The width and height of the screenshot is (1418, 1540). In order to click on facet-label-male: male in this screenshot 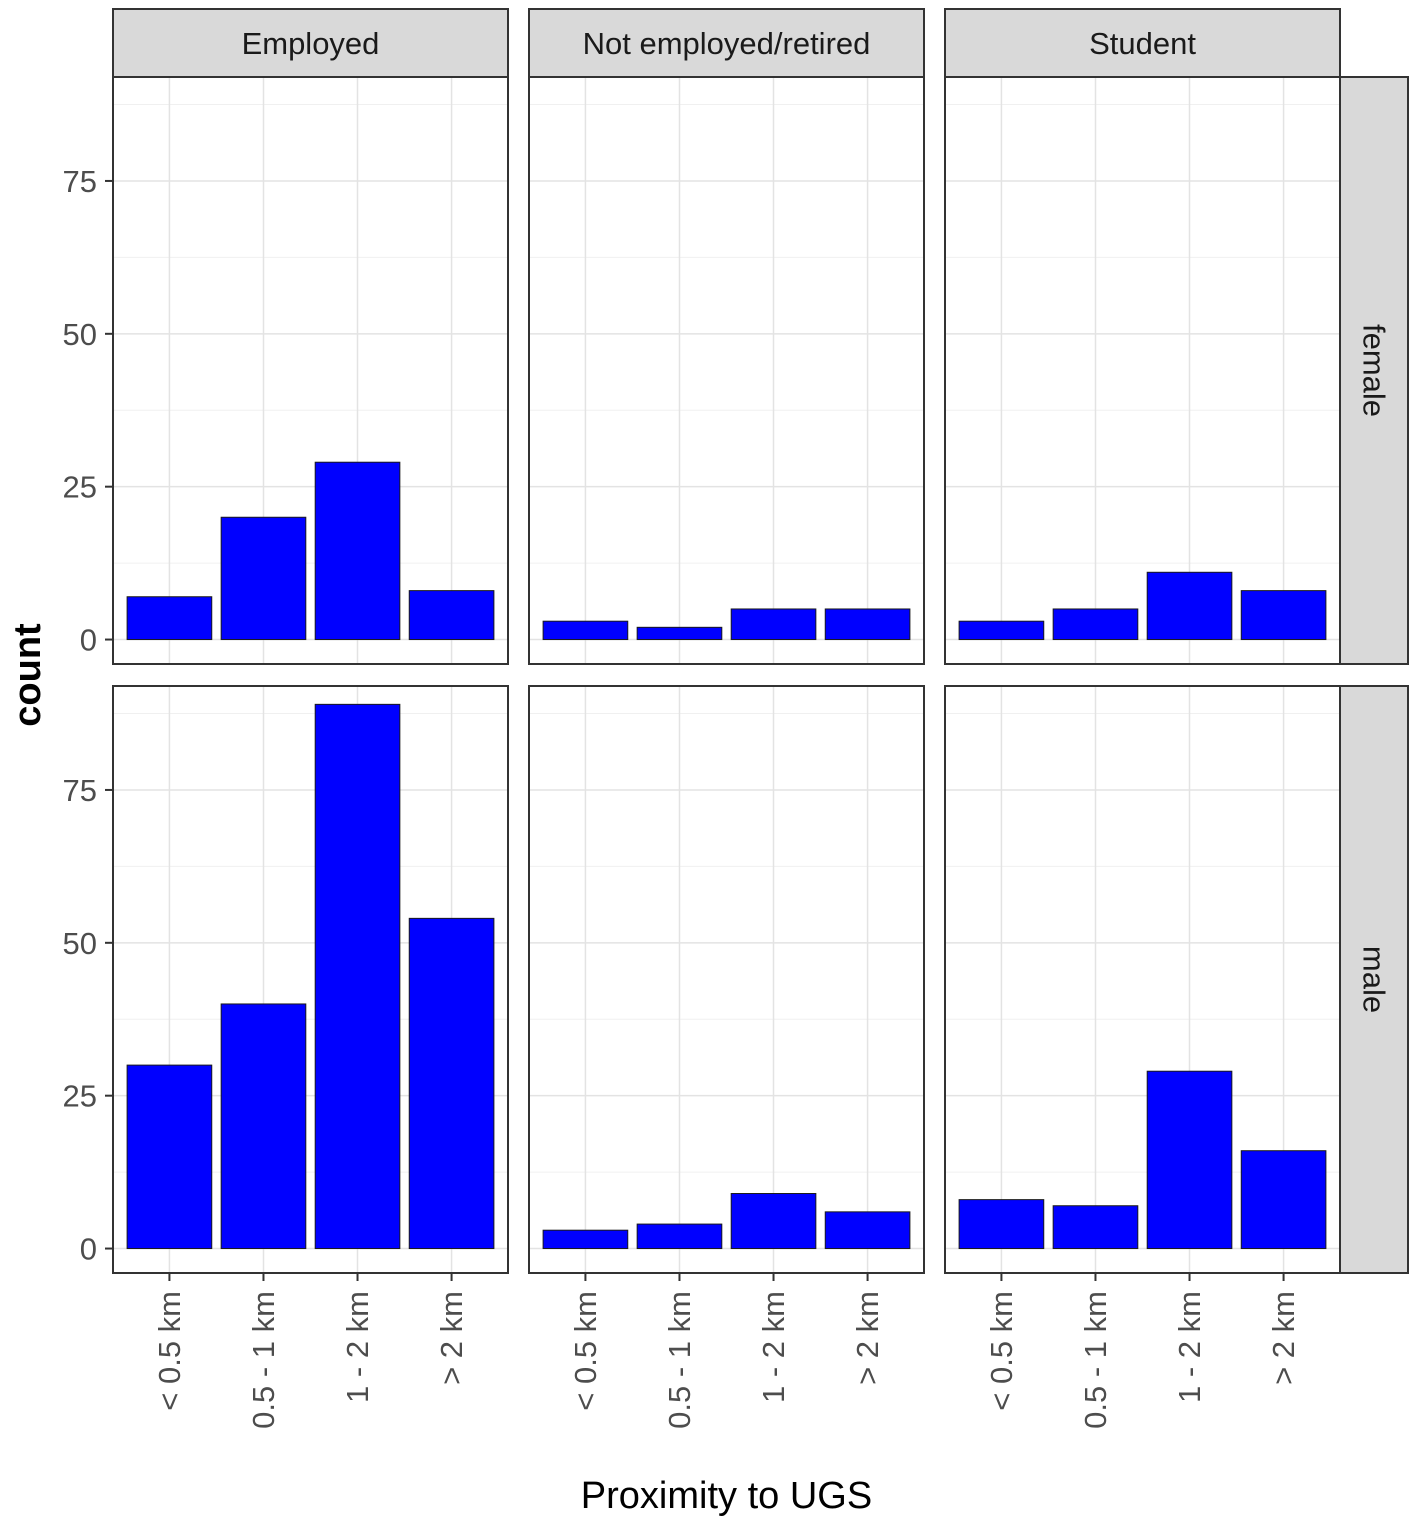, I will do `click(1374, 979)`.